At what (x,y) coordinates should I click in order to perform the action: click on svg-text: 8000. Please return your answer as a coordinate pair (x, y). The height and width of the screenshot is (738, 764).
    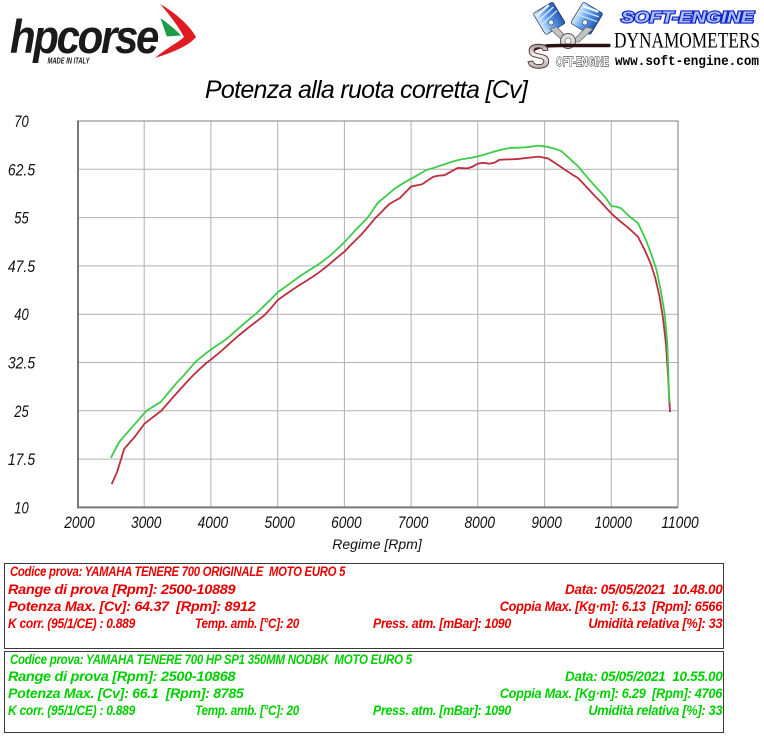
    Looking at the image, I should click on (480, 522).